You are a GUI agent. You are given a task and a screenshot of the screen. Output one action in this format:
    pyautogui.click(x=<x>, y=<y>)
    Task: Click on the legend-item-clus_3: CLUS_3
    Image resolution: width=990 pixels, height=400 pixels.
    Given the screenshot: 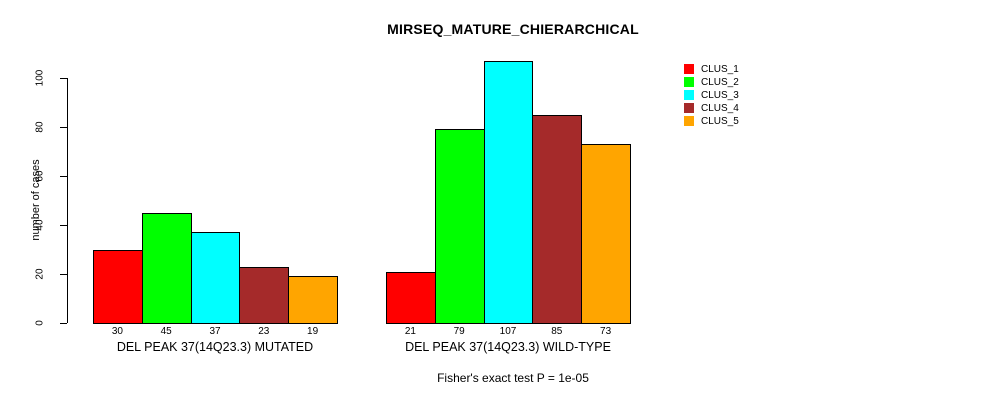 What is the action you would take?
    pyautogui.click(x=711, y=95)
    